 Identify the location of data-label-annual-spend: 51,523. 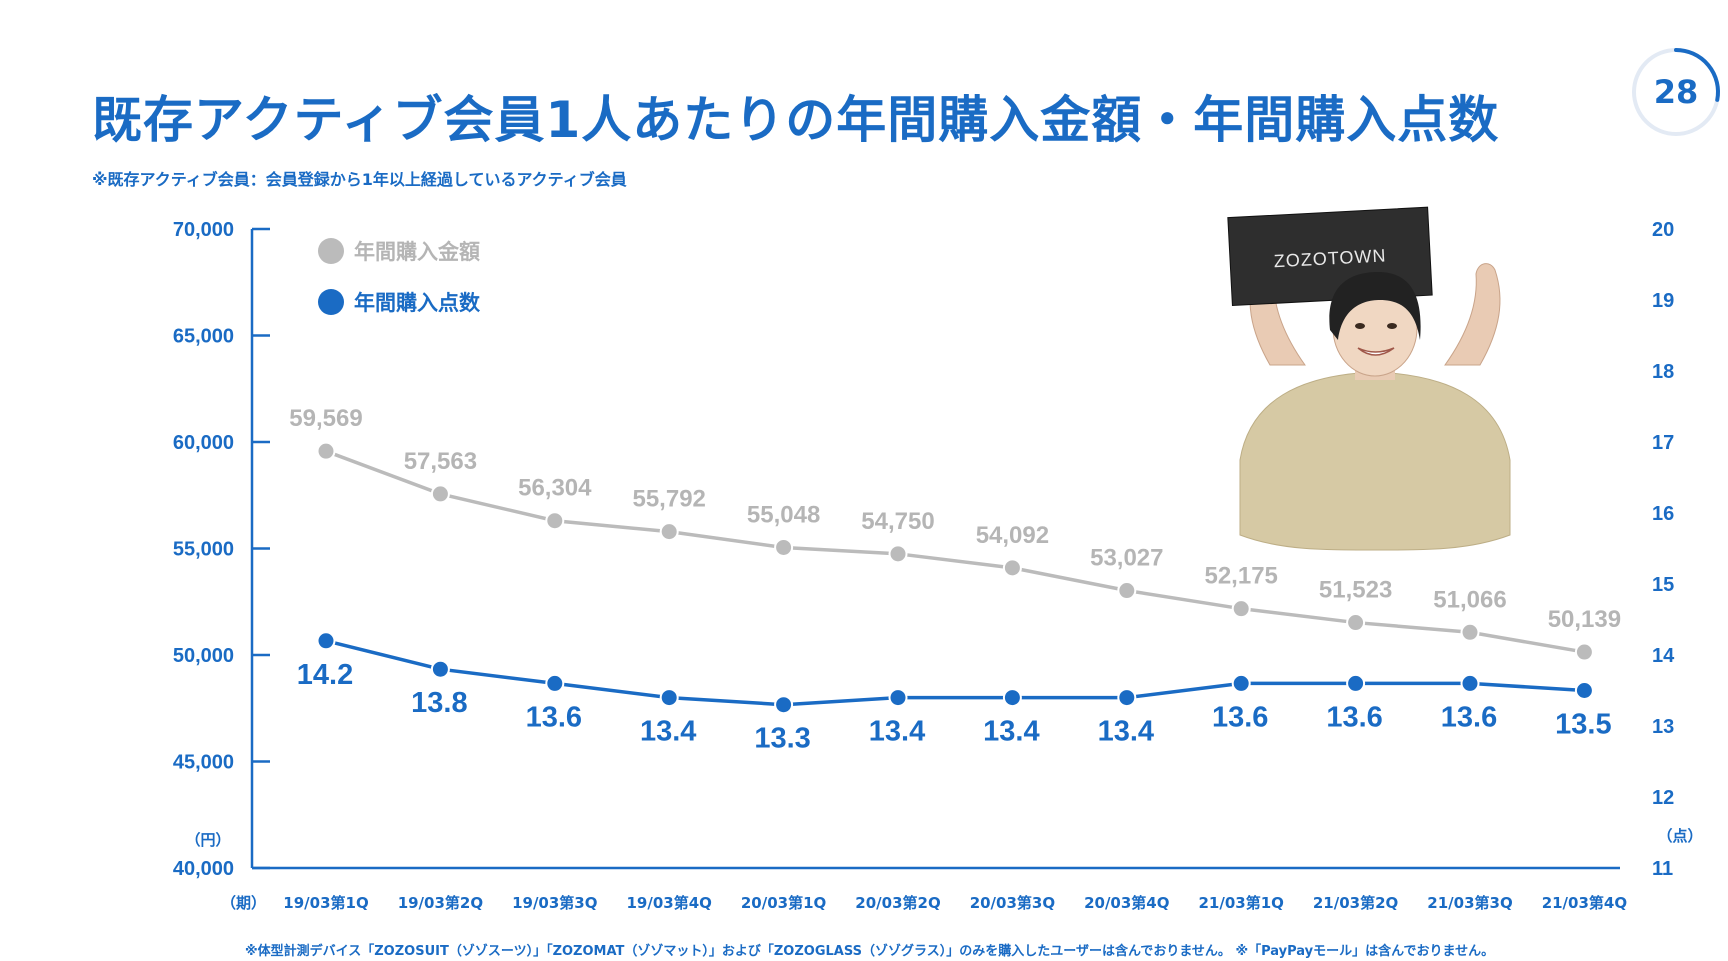
(1355, 590).